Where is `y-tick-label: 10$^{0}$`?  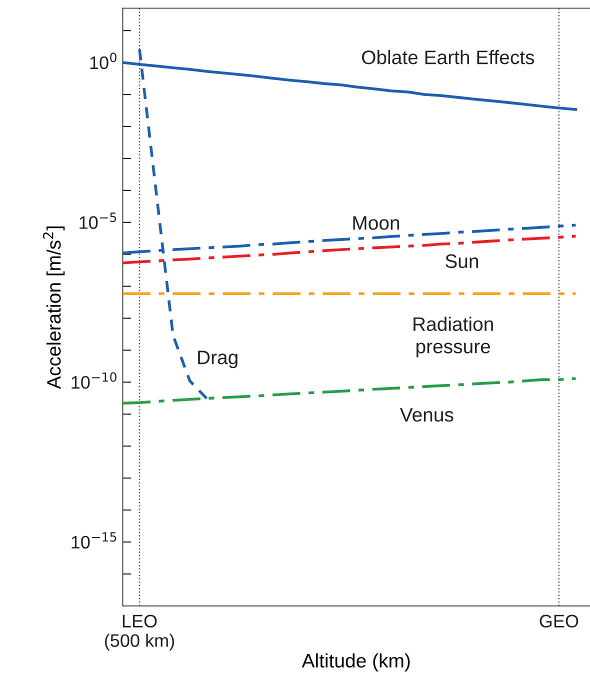 y-tick-label: 10$^{0}$ is located at coordinates (103, 61).